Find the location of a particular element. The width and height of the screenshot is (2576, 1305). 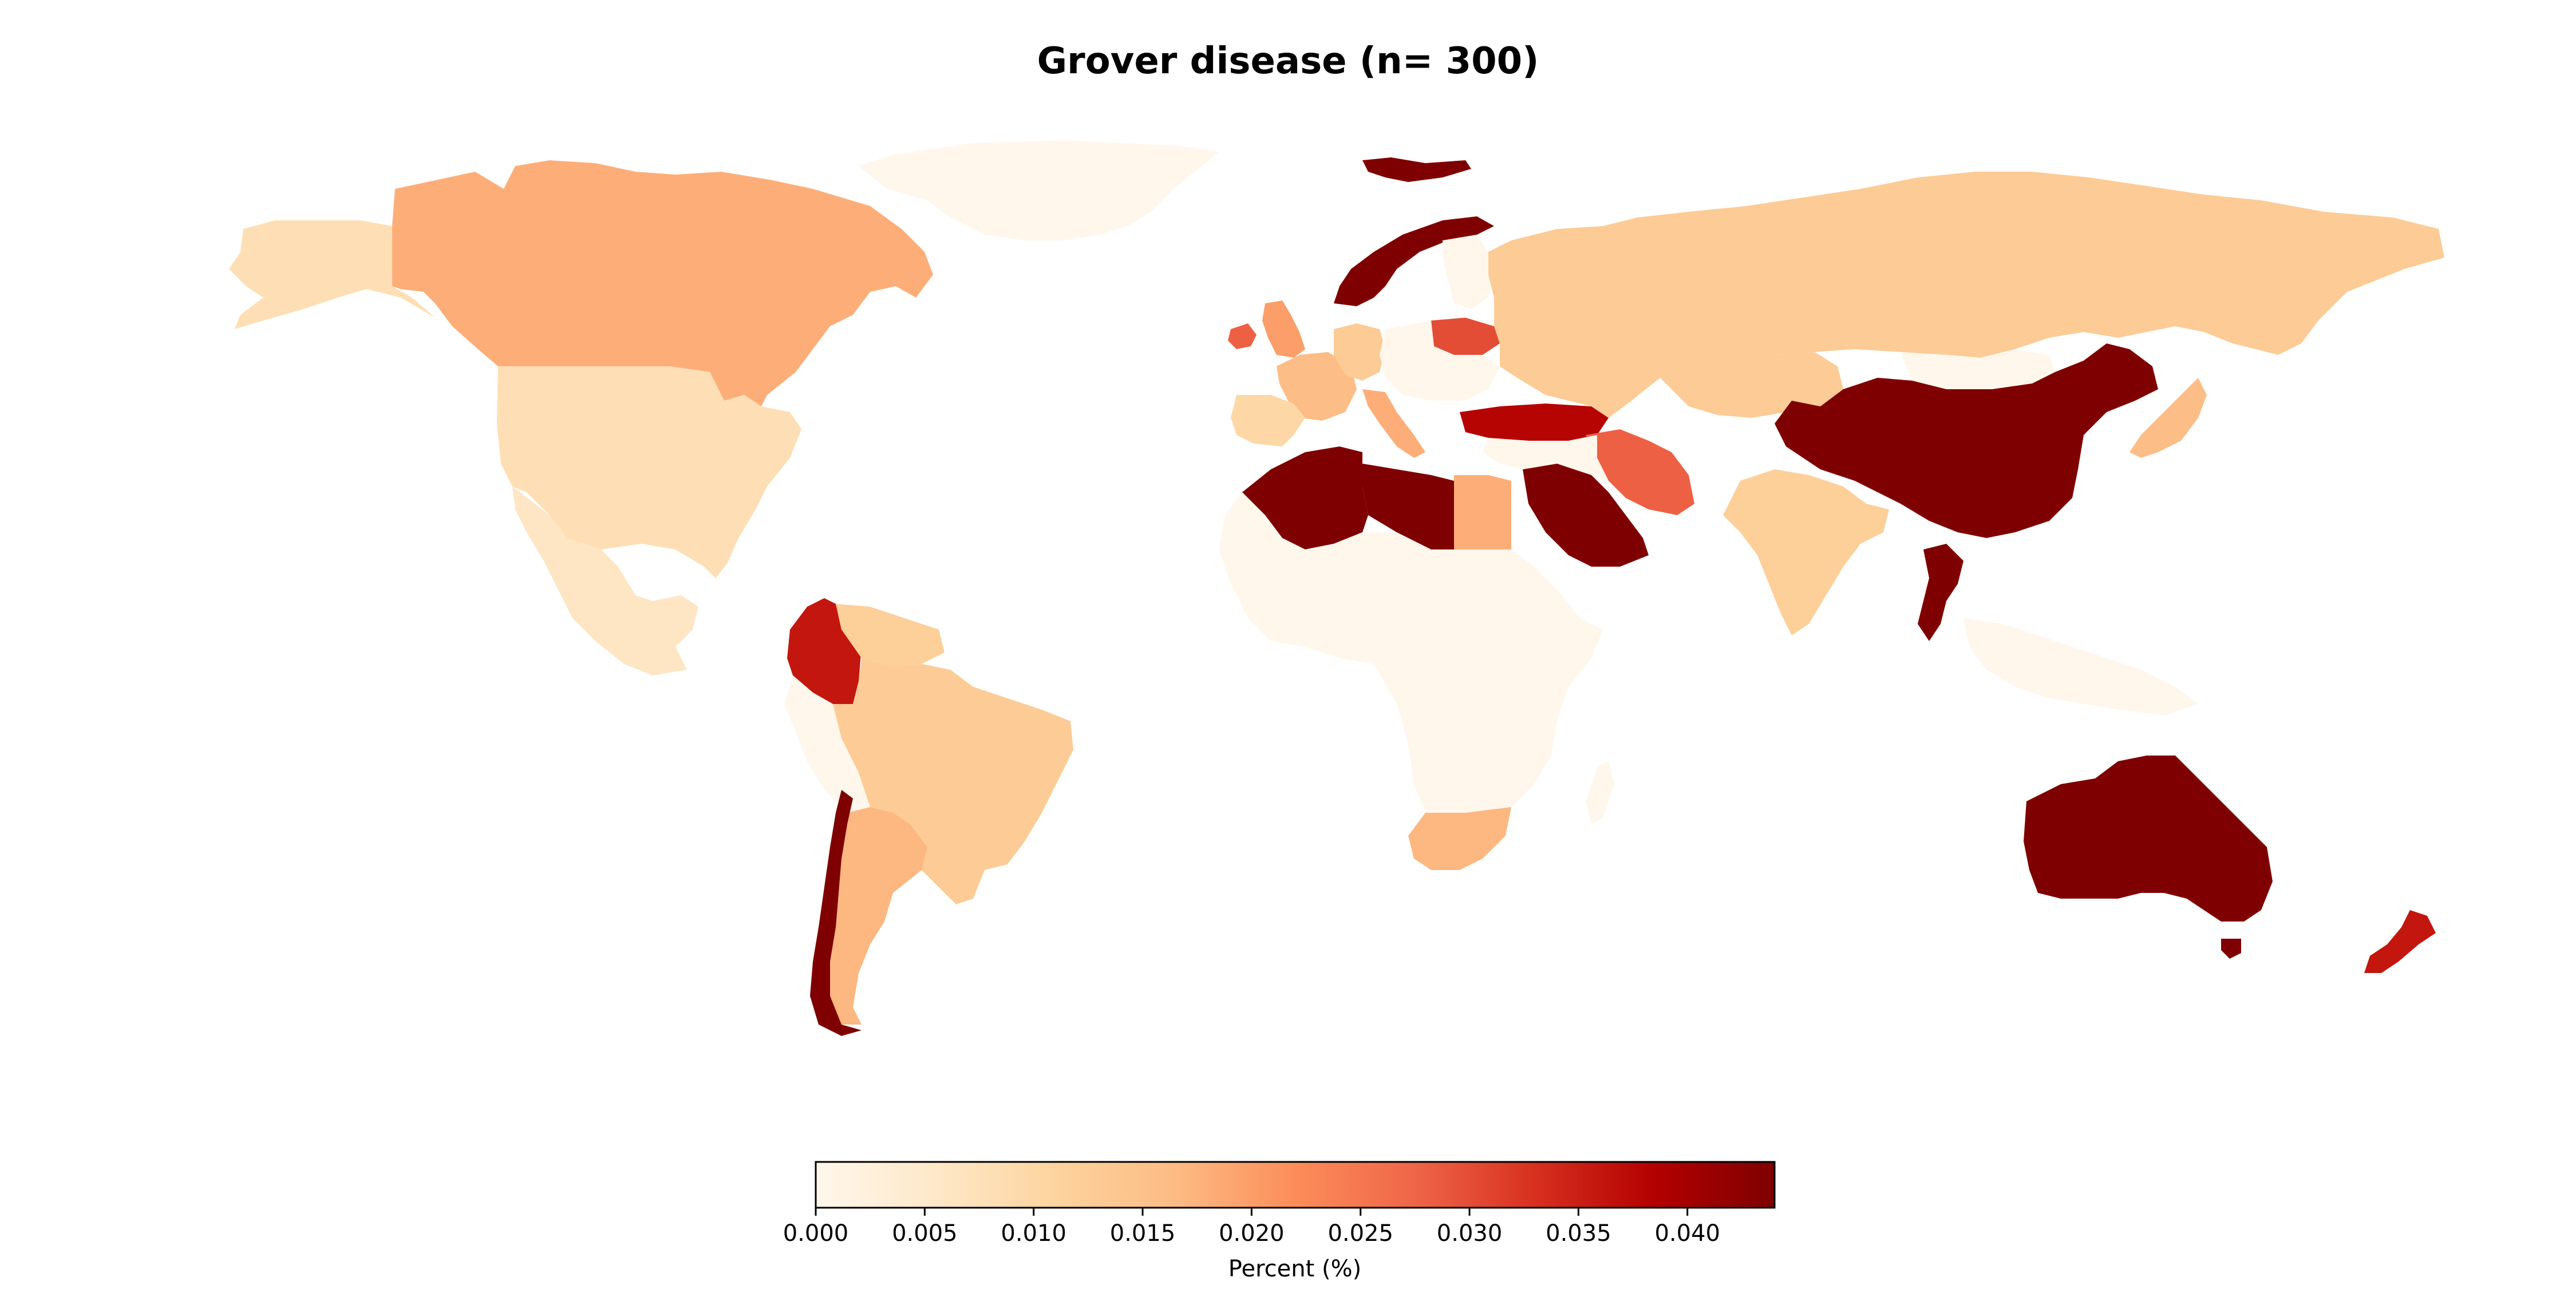

region-ireland is located at coordinates (1242, 336).